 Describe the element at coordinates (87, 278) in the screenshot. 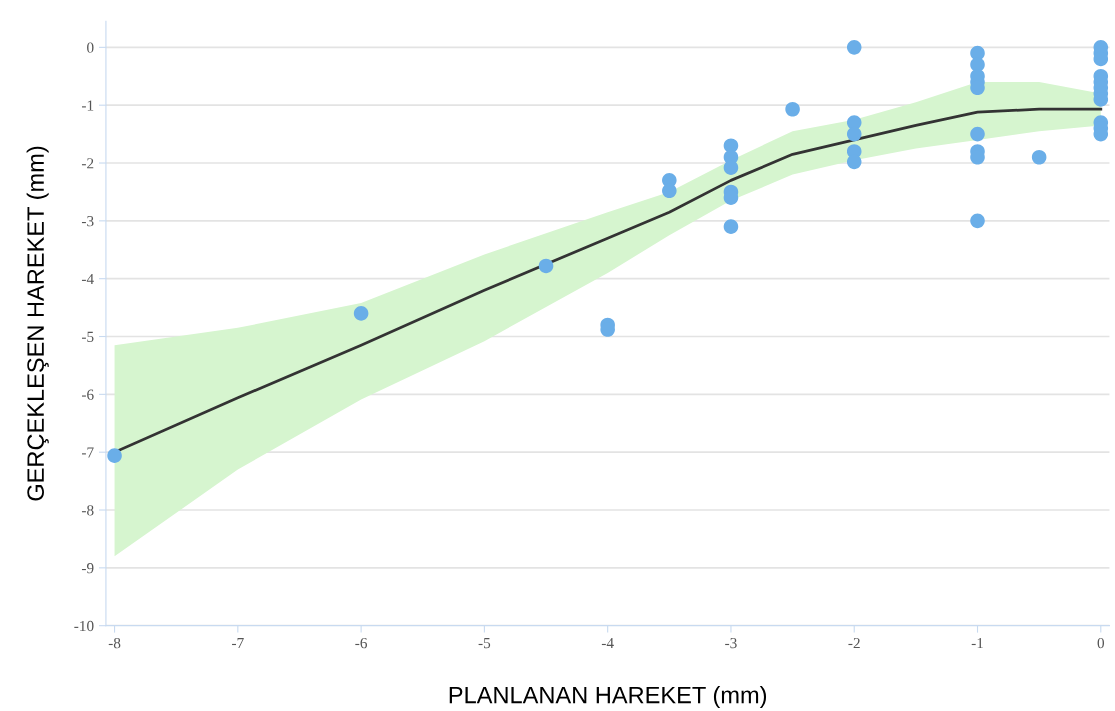

I see `y-tick-label: -4` at that location.